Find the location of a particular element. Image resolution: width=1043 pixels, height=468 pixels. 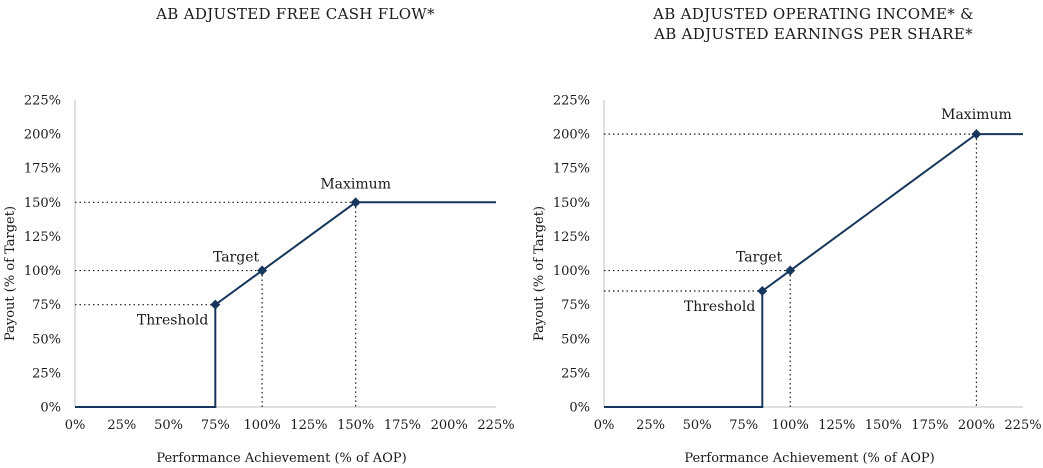

chart-title-line: AB ADJUSTED FREE CASH FLOW* is located at coordinates (295, 14).